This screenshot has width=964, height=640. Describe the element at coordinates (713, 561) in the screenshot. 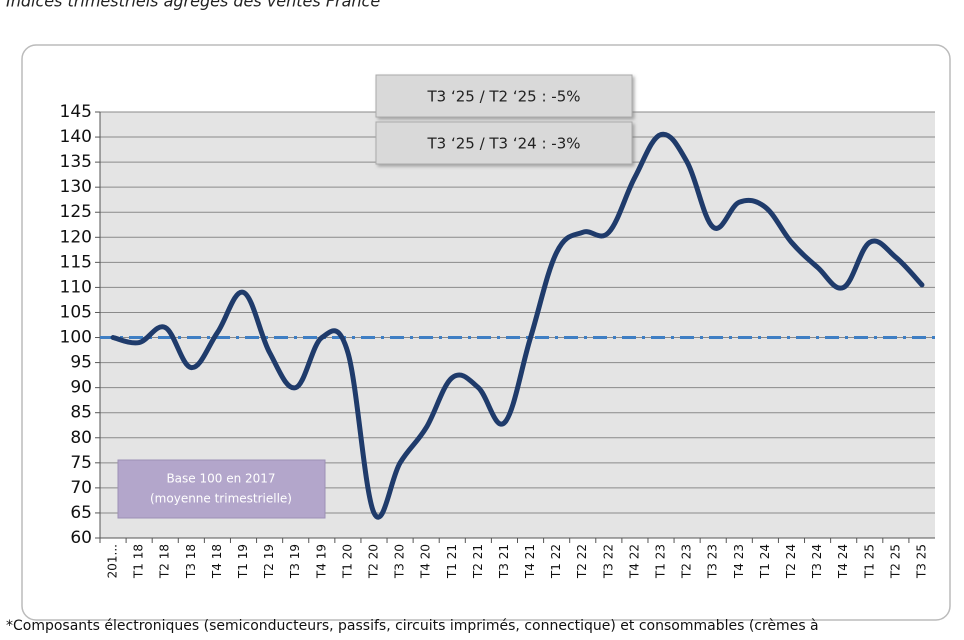

I see `x-tick-label: T3 23` at that location.